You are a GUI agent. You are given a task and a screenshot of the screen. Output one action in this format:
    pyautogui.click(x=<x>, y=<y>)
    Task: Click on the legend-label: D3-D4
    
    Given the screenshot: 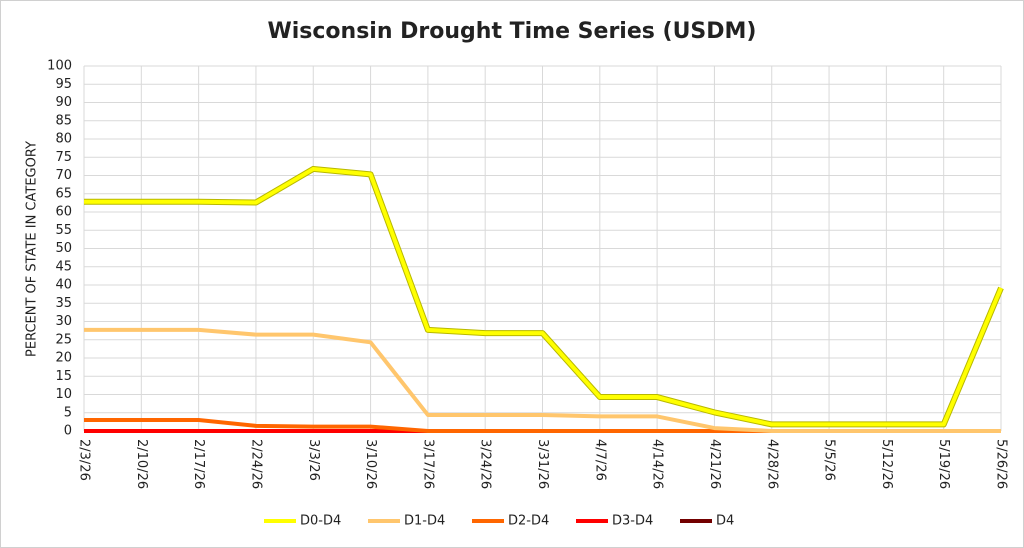 What is the action you would take?
    pyautogui.click(x=632, y=521)
    